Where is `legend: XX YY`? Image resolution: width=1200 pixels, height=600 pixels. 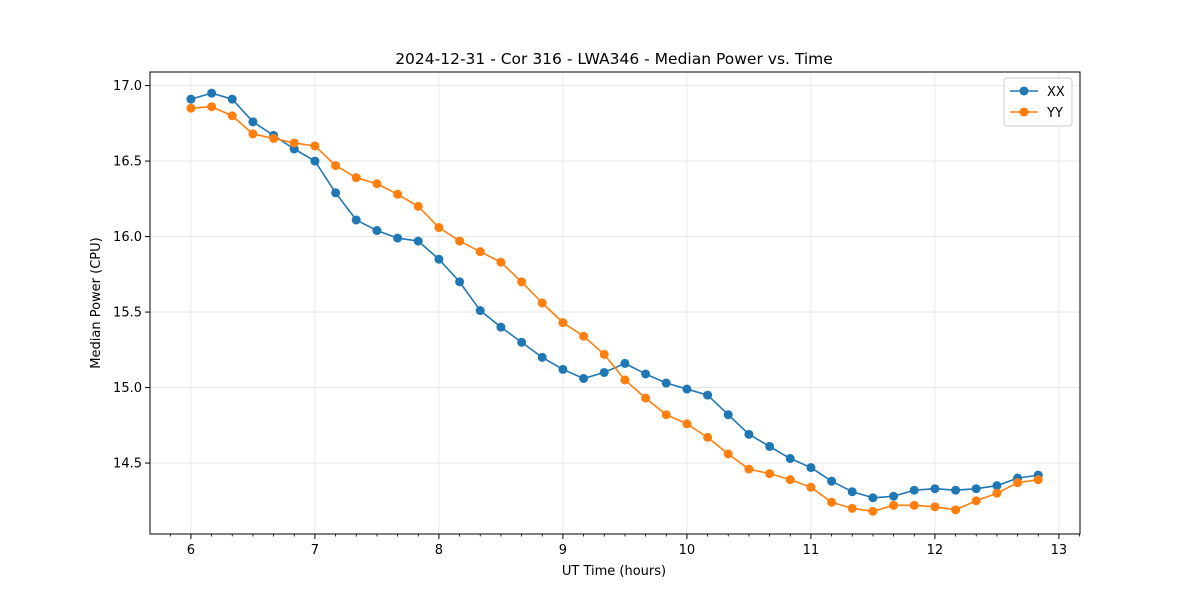
legend: XX YY is located at coordinates (1038, 102).